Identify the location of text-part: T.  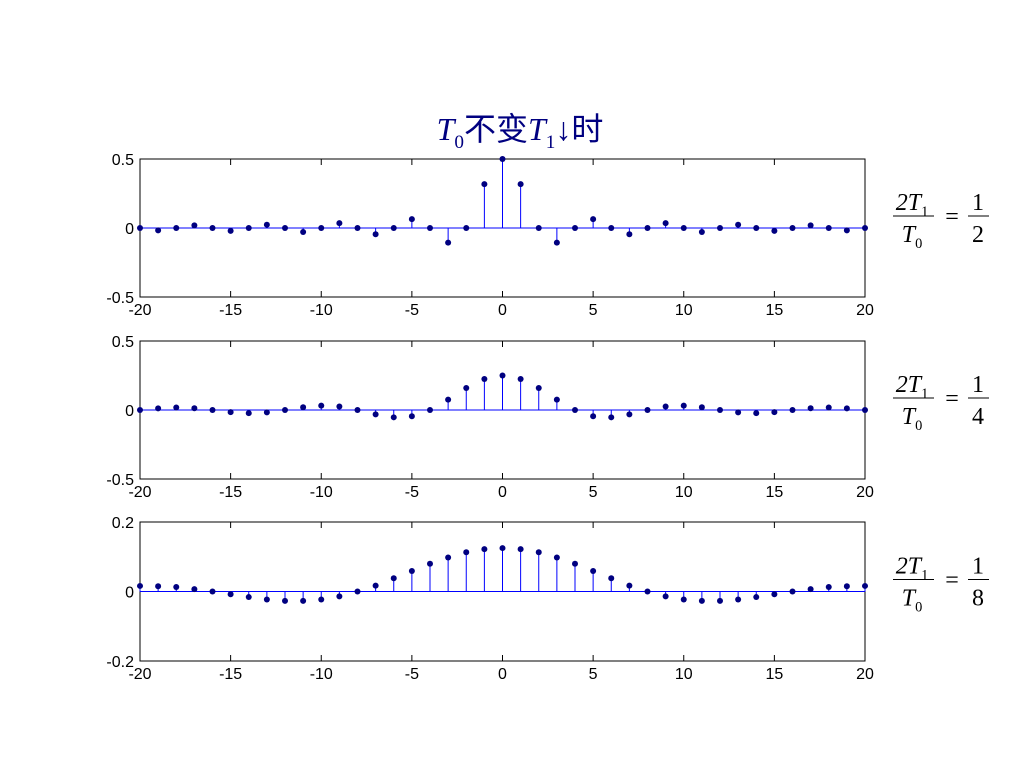
(909, 235).